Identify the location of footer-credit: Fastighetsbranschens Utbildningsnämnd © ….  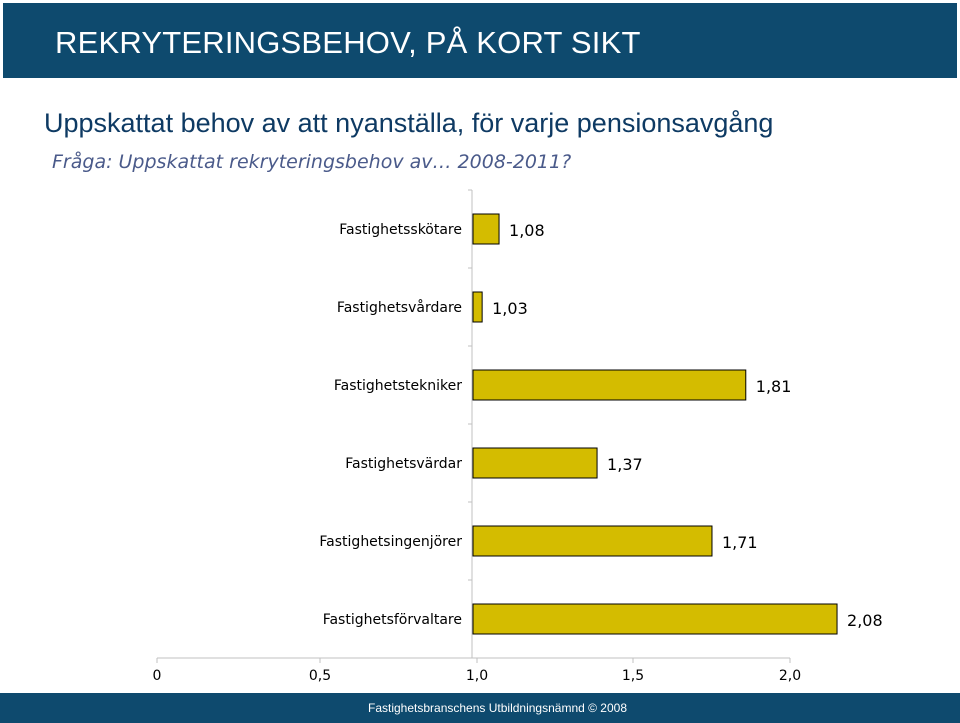
(497, 708).